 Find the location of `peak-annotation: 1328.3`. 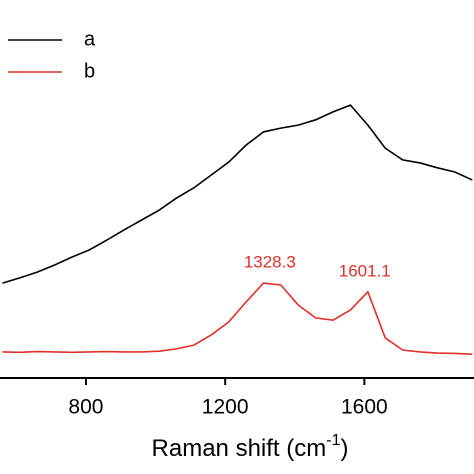

peak-annotation: 1328.3 is located at coordinates (270, 262).